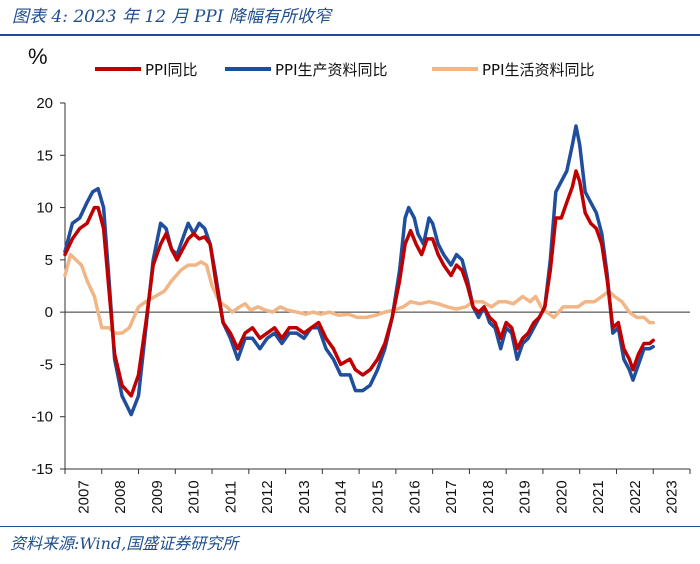  I want to click on x-tick-label: 2009, so click(157, 496).